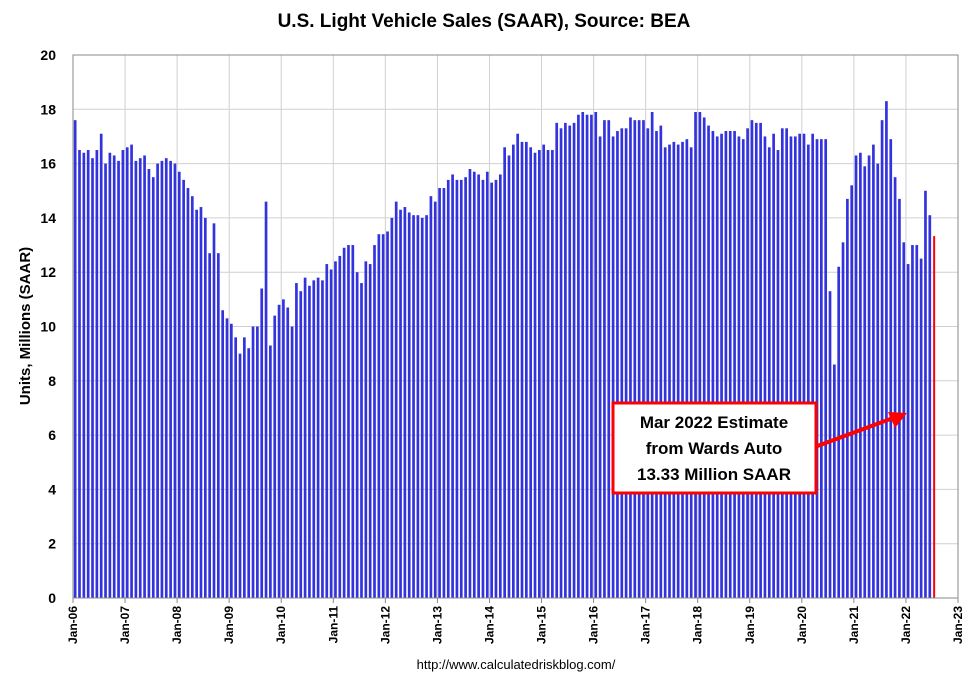 Image resolution: width=970 pixels, height=679 pixels. I want to click on y-tick-labels: 0 2 4 6 8 10 12 14 16 18 20, so click(48, 326).